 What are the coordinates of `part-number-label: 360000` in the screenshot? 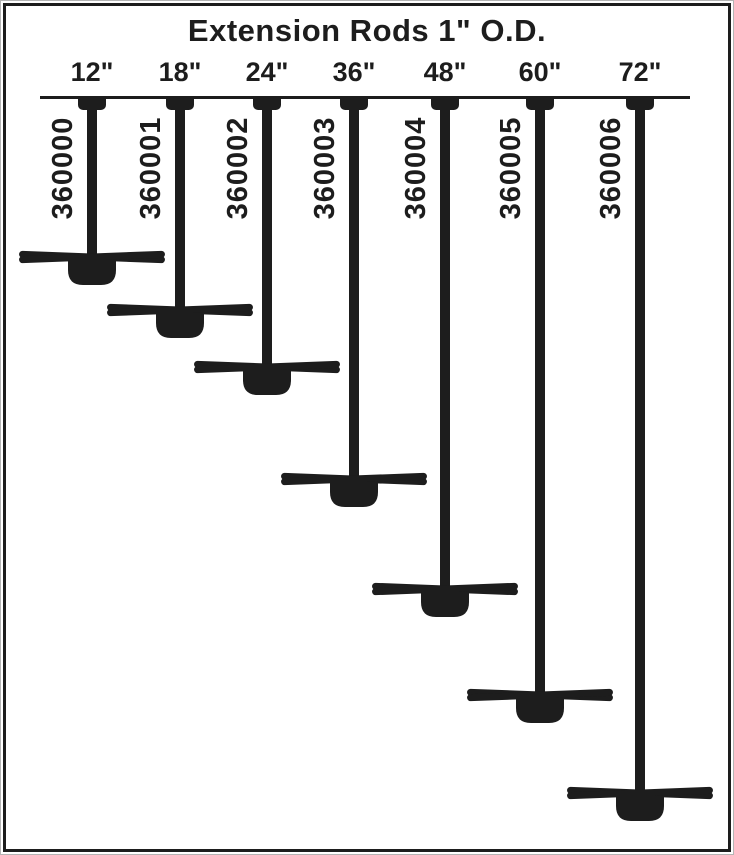 It's located at (63, 168).